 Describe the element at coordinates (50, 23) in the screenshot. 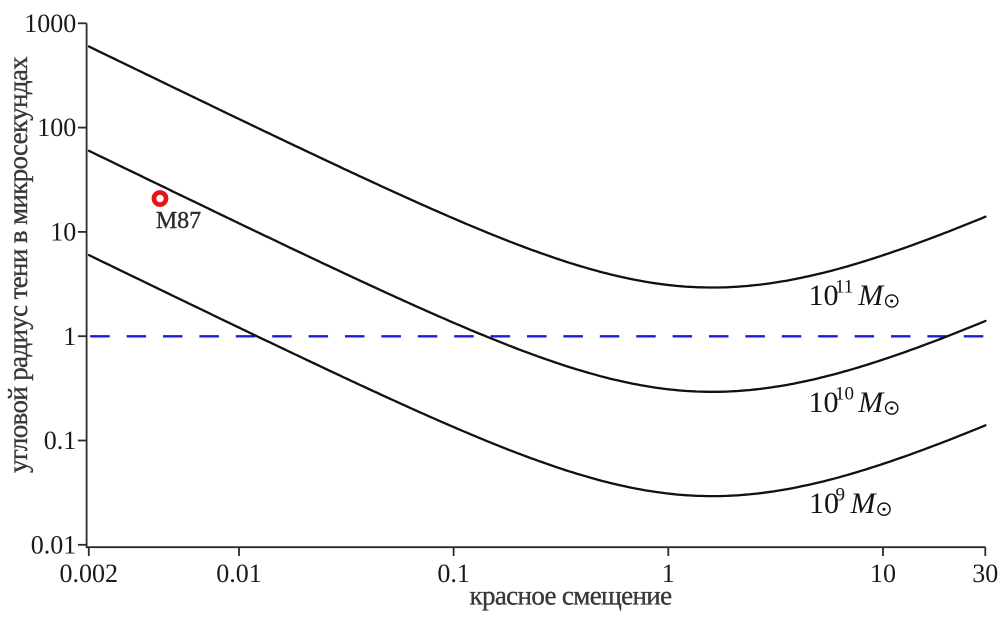

I see `svg-text: 1000` at that location.